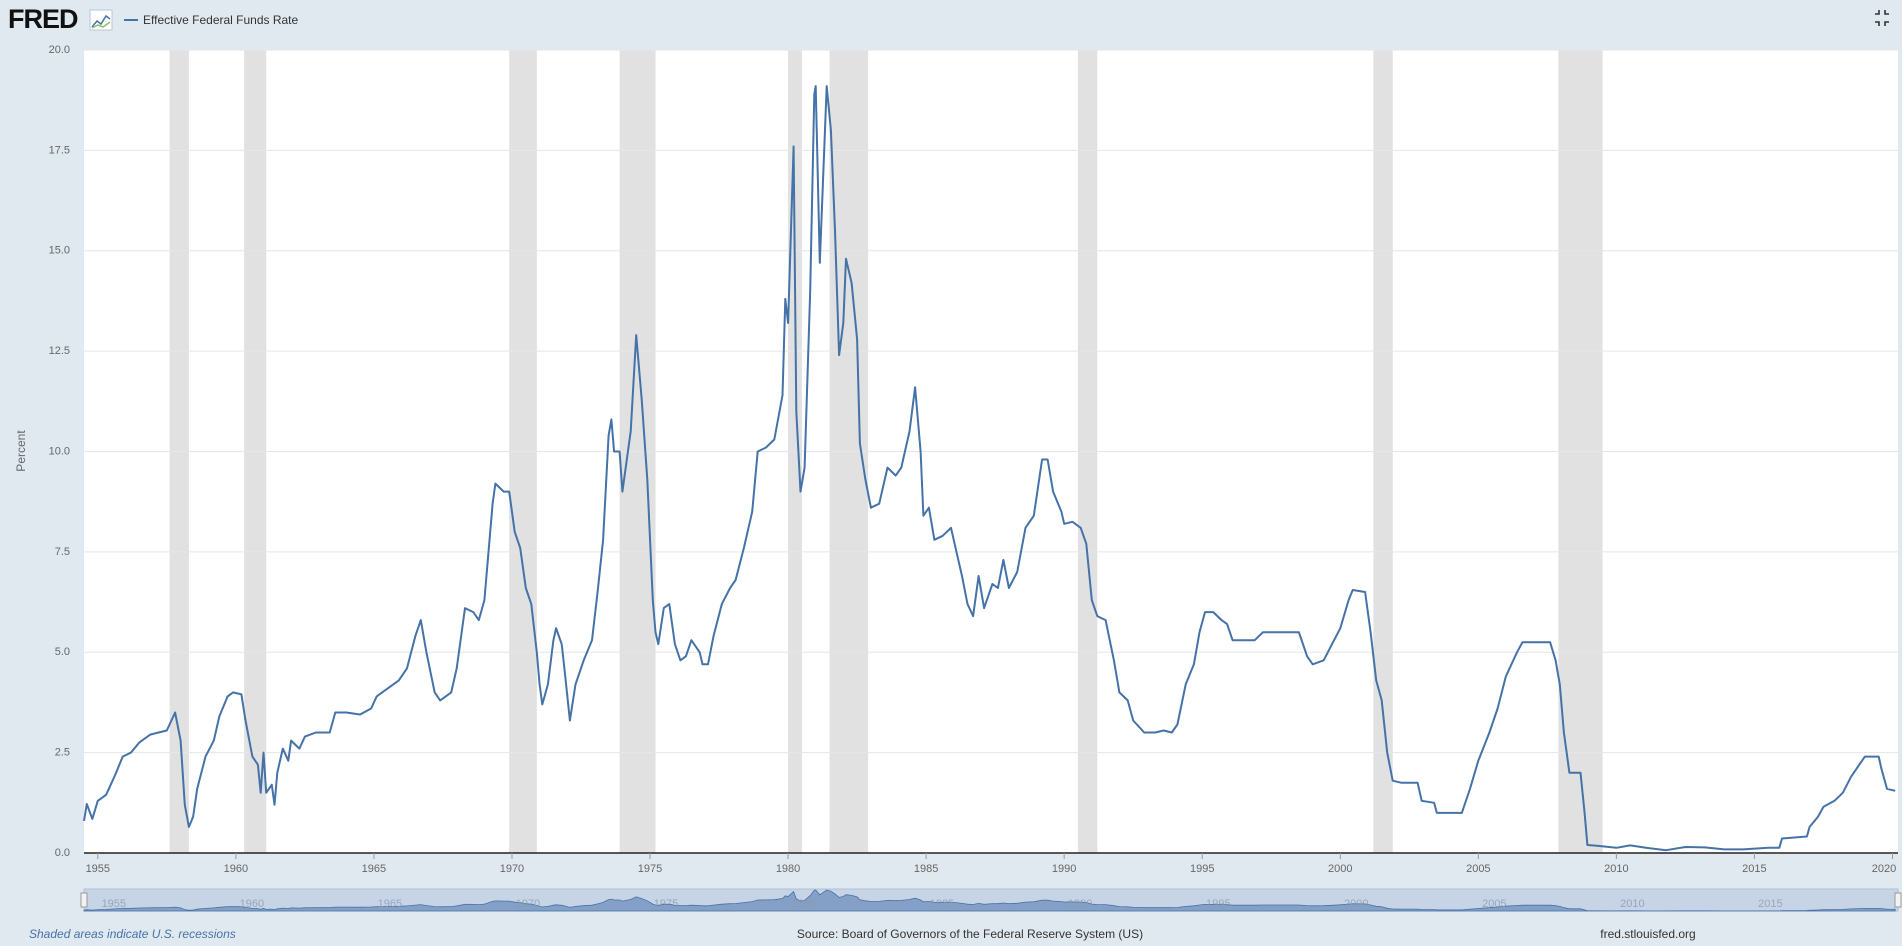  What do you see at coordinates (1632, 904) in the screenshot?
I see `navigator-label: 2010` at bounding box center [1632, 904].